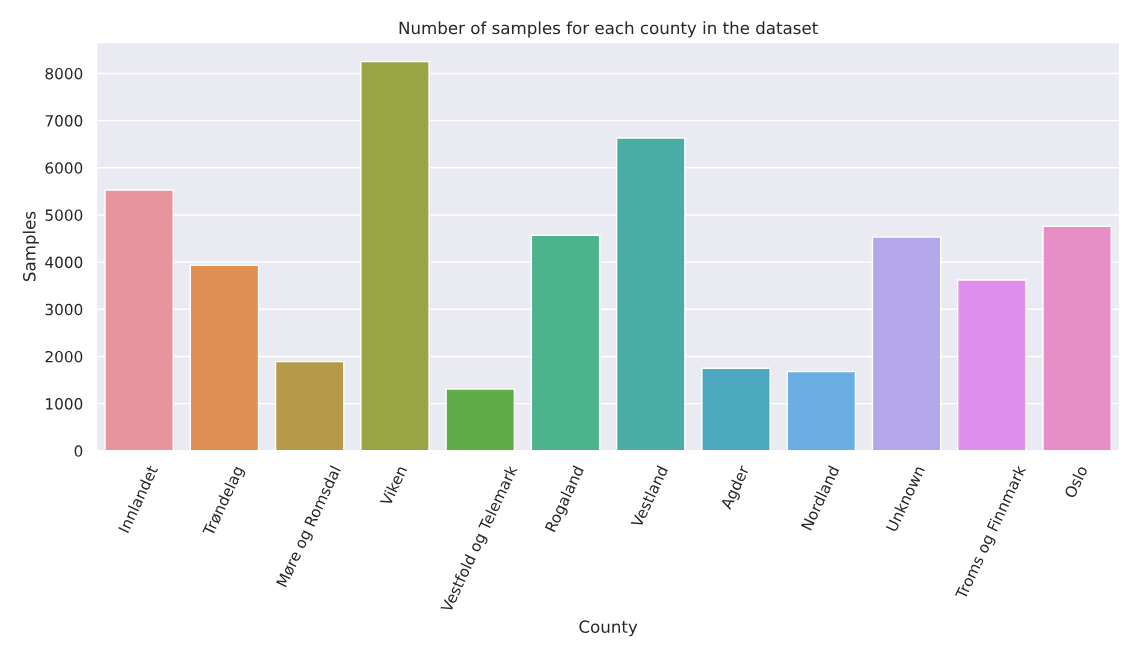 The width and height of the screenshot is (1122, 661). I want to click on y-tick-label: 1000, so click(64, 404).